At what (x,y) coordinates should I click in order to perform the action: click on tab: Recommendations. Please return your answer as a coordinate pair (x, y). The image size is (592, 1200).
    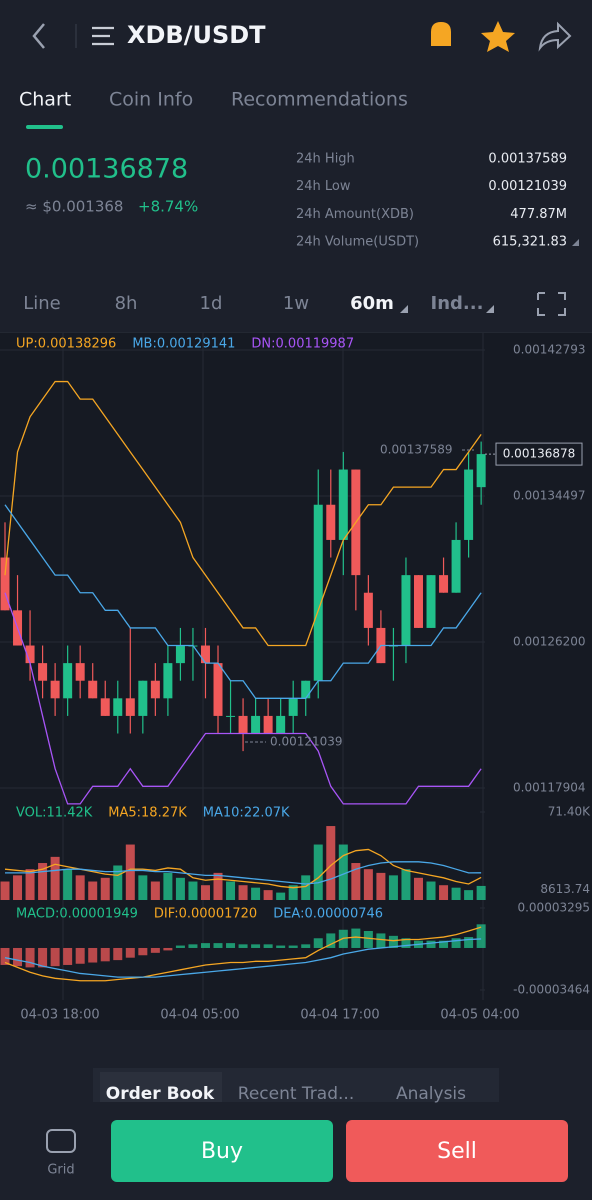
    Looking at the image, I should click on (319, 100).